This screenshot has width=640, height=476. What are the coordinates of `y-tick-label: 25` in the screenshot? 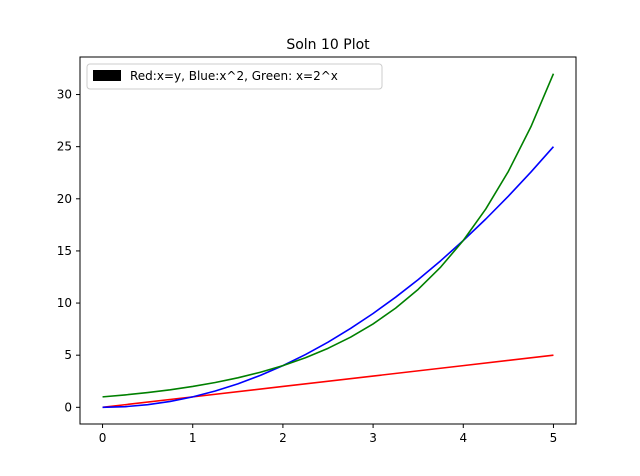 It's located at (64, 147).